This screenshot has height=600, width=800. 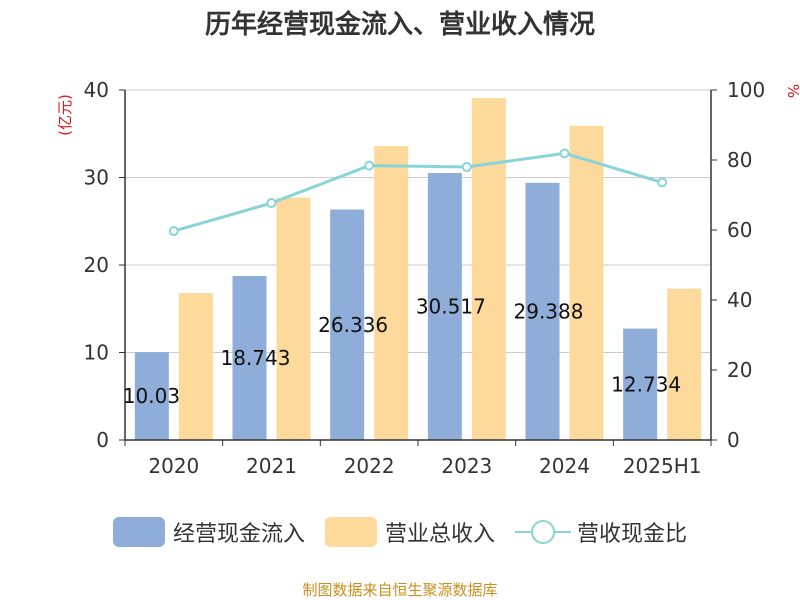 I want to click on x-axis-tick-label: 2020, so click(x=173, y=466).